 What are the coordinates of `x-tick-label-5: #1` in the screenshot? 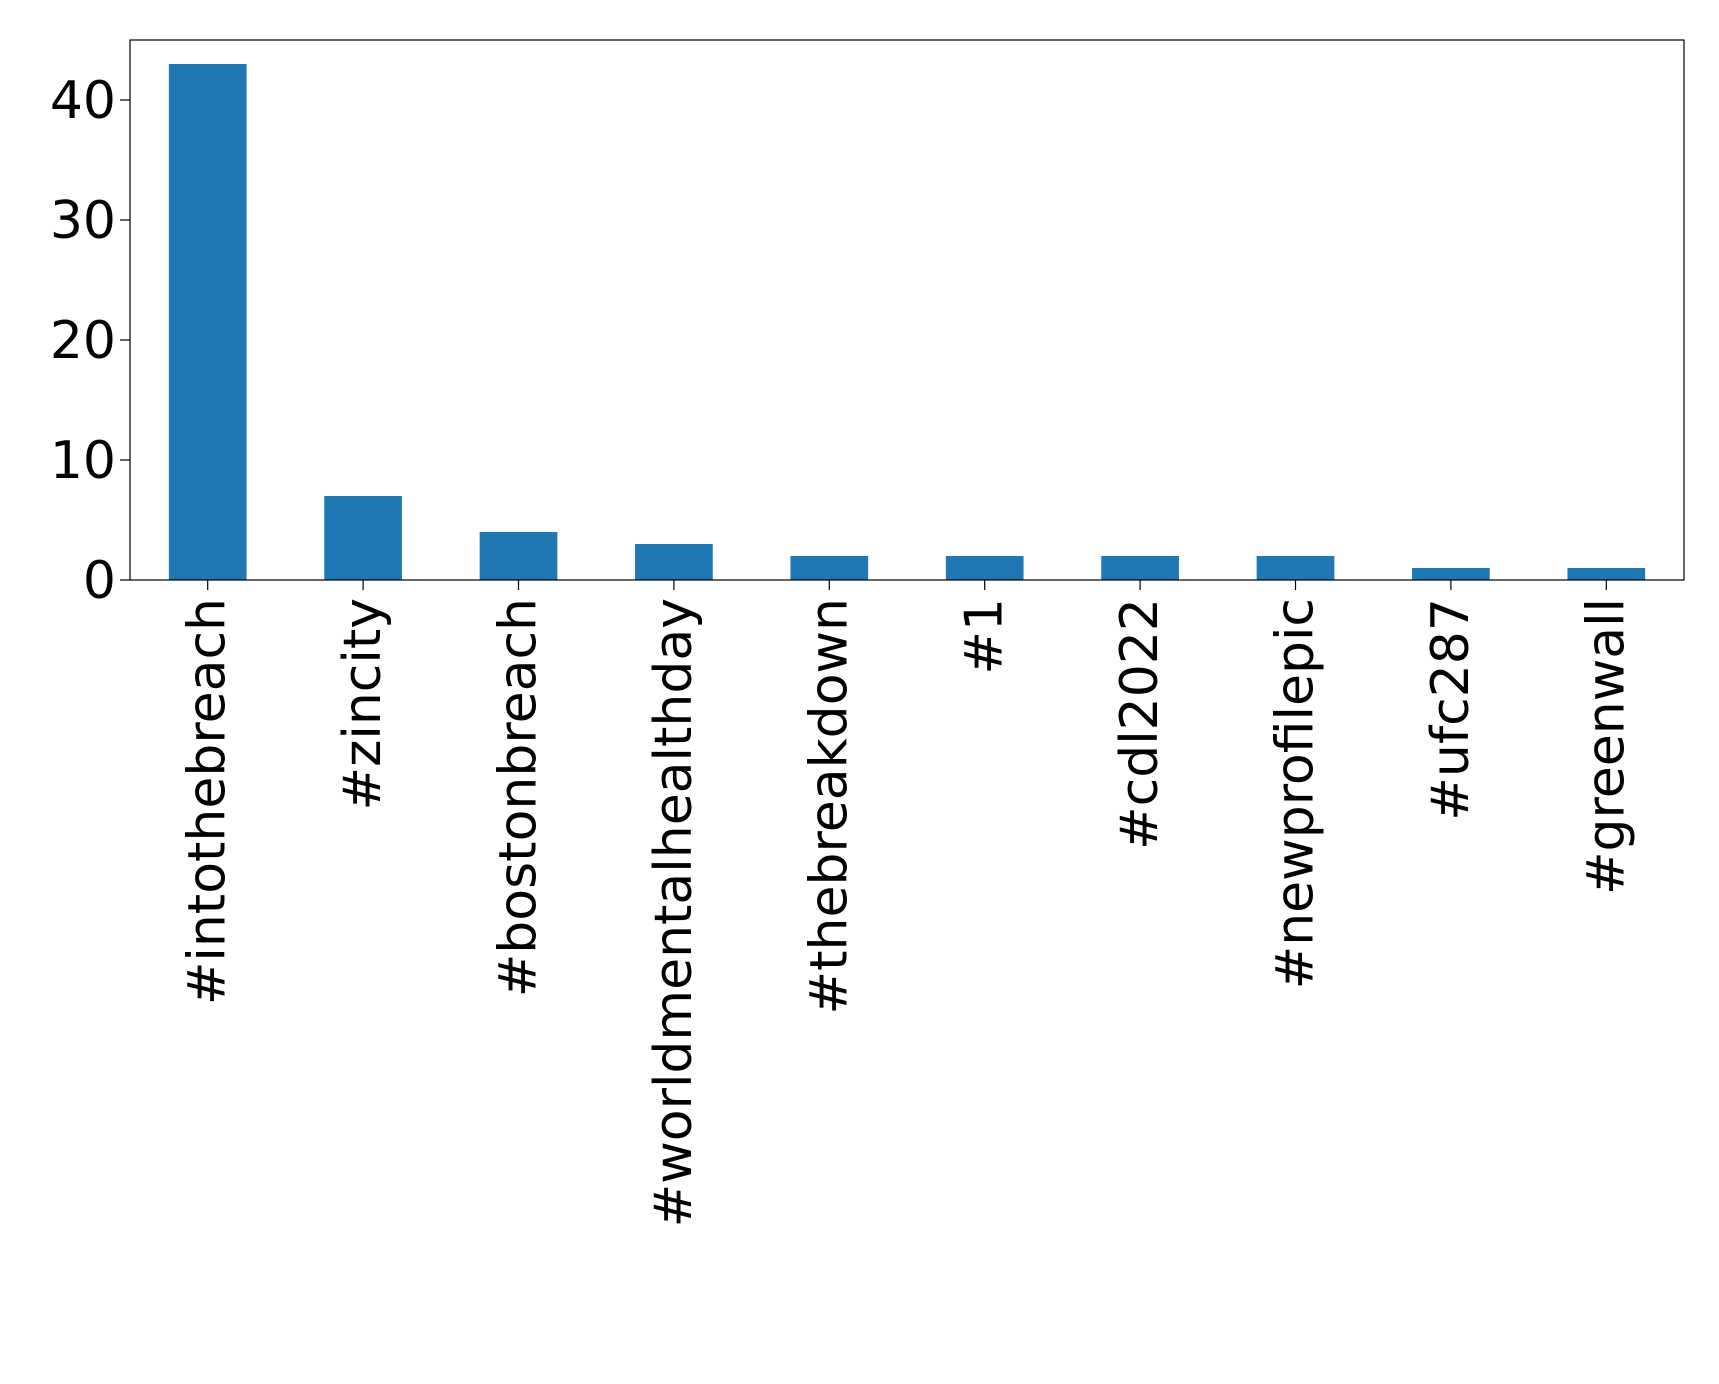 It's located at (985, 636).